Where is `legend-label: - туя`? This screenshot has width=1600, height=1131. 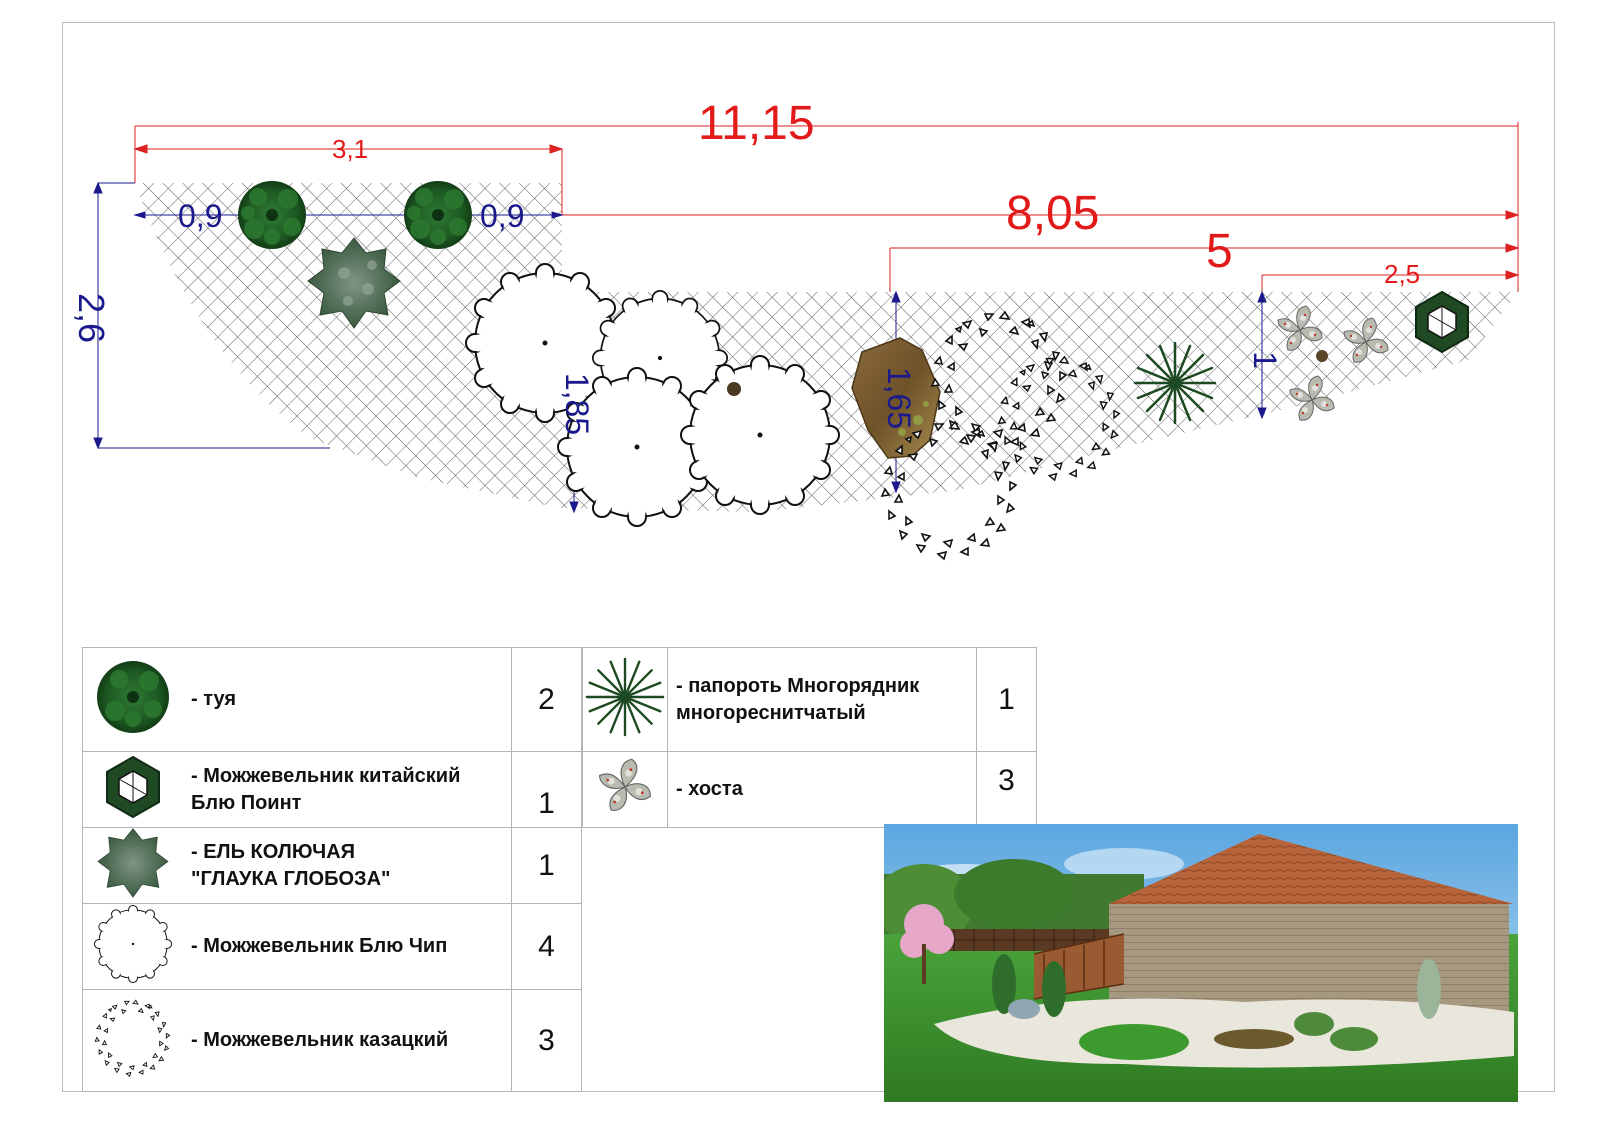
legend-label: - туя is located at coordinates (347, 699).